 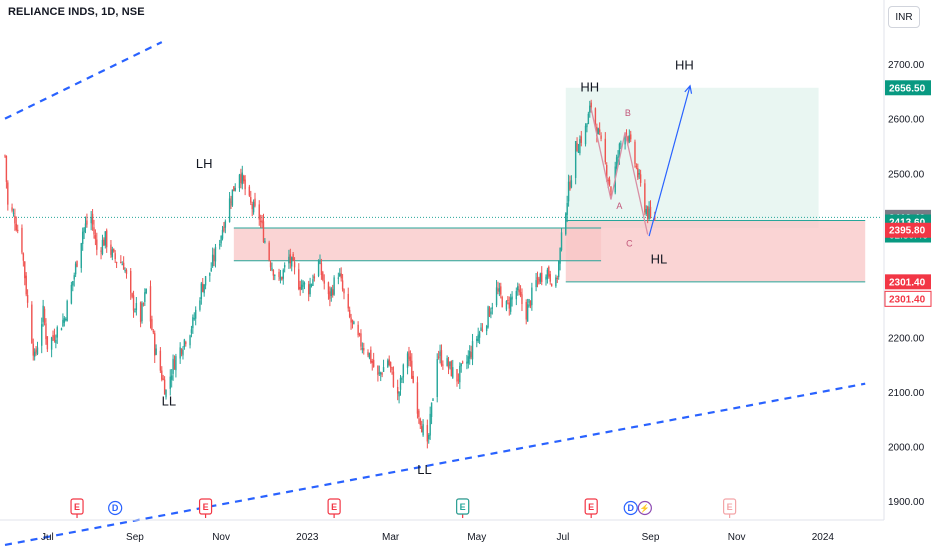 I want to click on earnings-icon-positive-letter: E, so click(x=463, y=507).